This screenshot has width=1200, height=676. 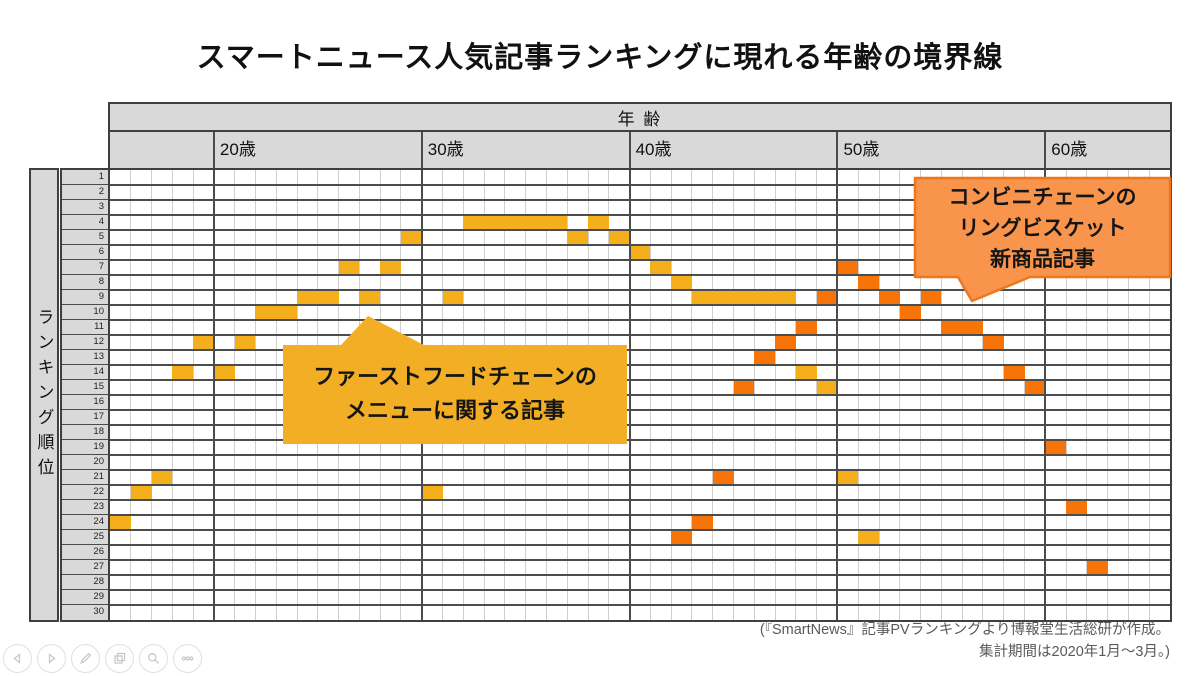 I want to click on grid-cell-age34-rank4, so click(x=515, y=222).